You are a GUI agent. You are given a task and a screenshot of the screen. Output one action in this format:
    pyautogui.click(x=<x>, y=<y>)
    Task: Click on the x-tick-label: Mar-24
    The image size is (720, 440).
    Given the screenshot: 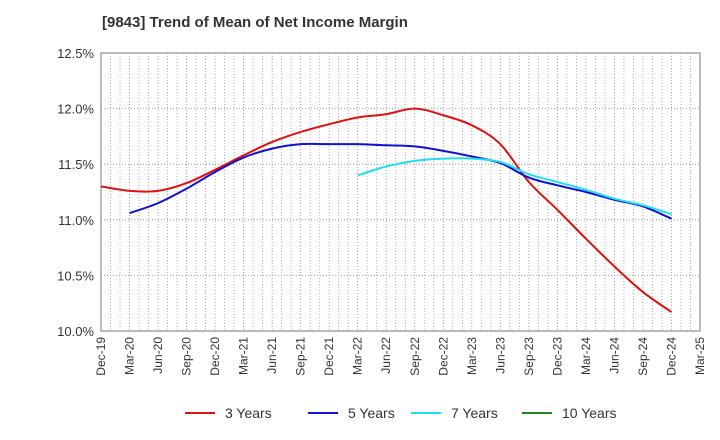 What is the action you would take?
    pyautogui.click(x=586, y=356)
    